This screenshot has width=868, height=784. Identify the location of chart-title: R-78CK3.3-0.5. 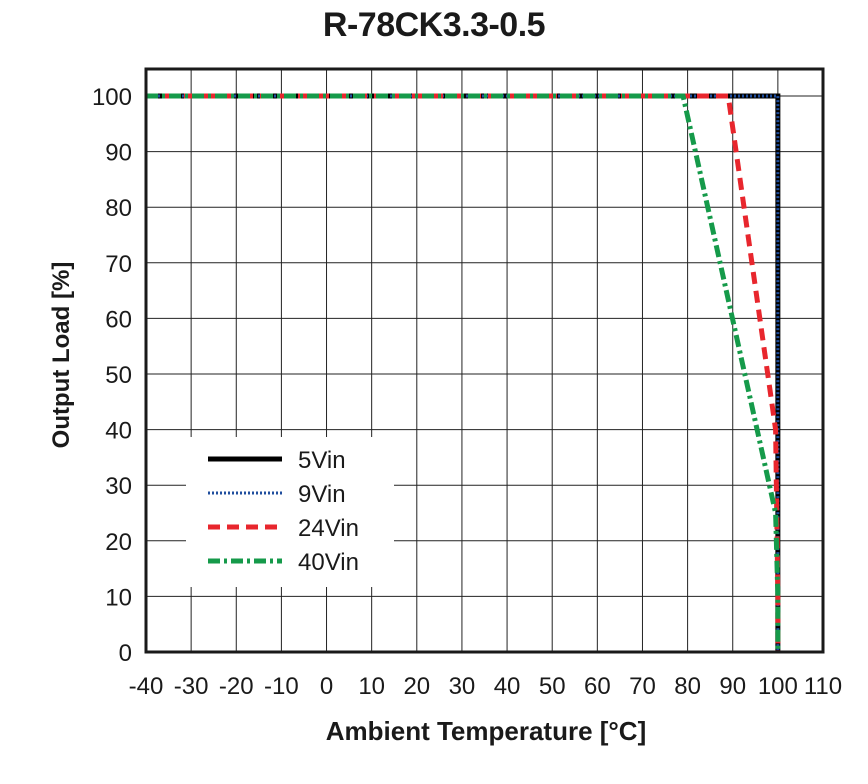
(434, 25).